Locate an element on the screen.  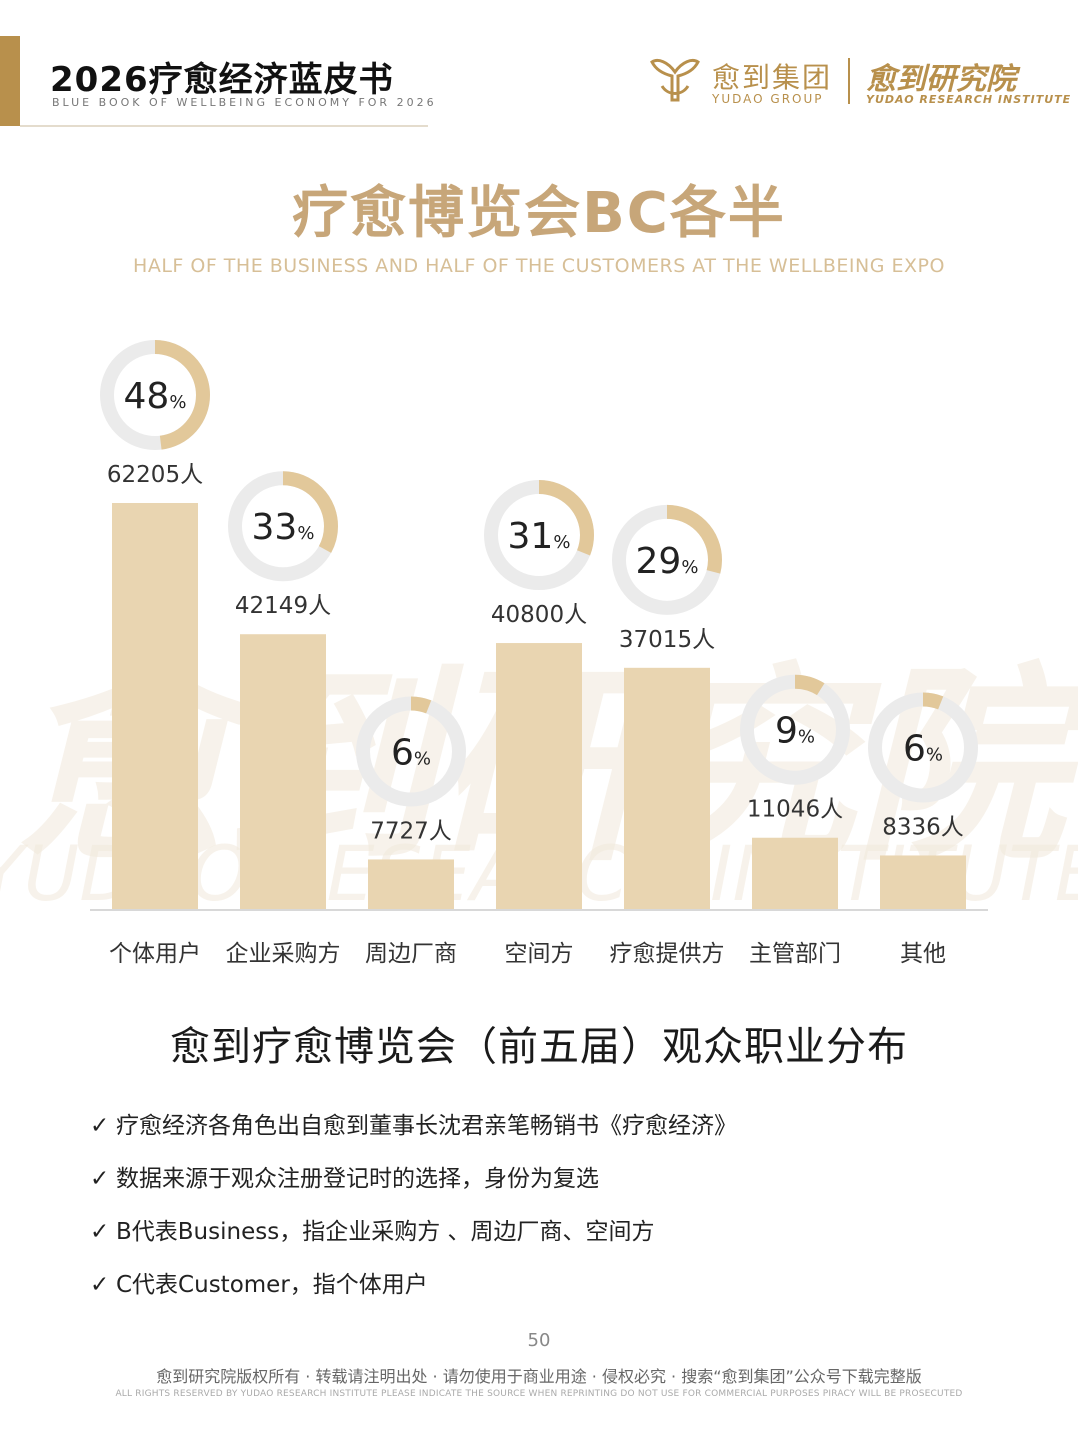
bar-value-label: 37015人 is located at coordinates (667, 640).